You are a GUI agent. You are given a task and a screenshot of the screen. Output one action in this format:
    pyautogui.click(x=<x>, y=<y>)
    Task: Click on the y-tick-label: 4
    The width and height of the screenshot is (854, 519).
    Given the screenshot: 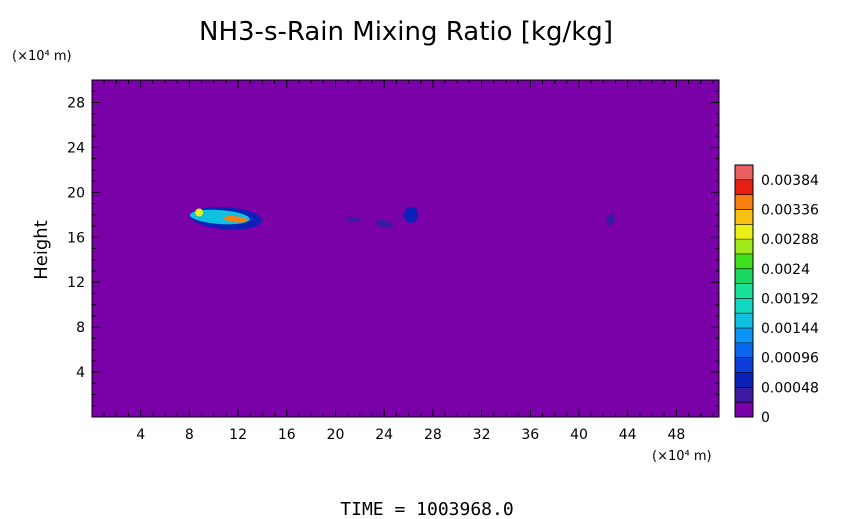 What is the action you would take?
    pyautogui.click(x=80, y=373)
    